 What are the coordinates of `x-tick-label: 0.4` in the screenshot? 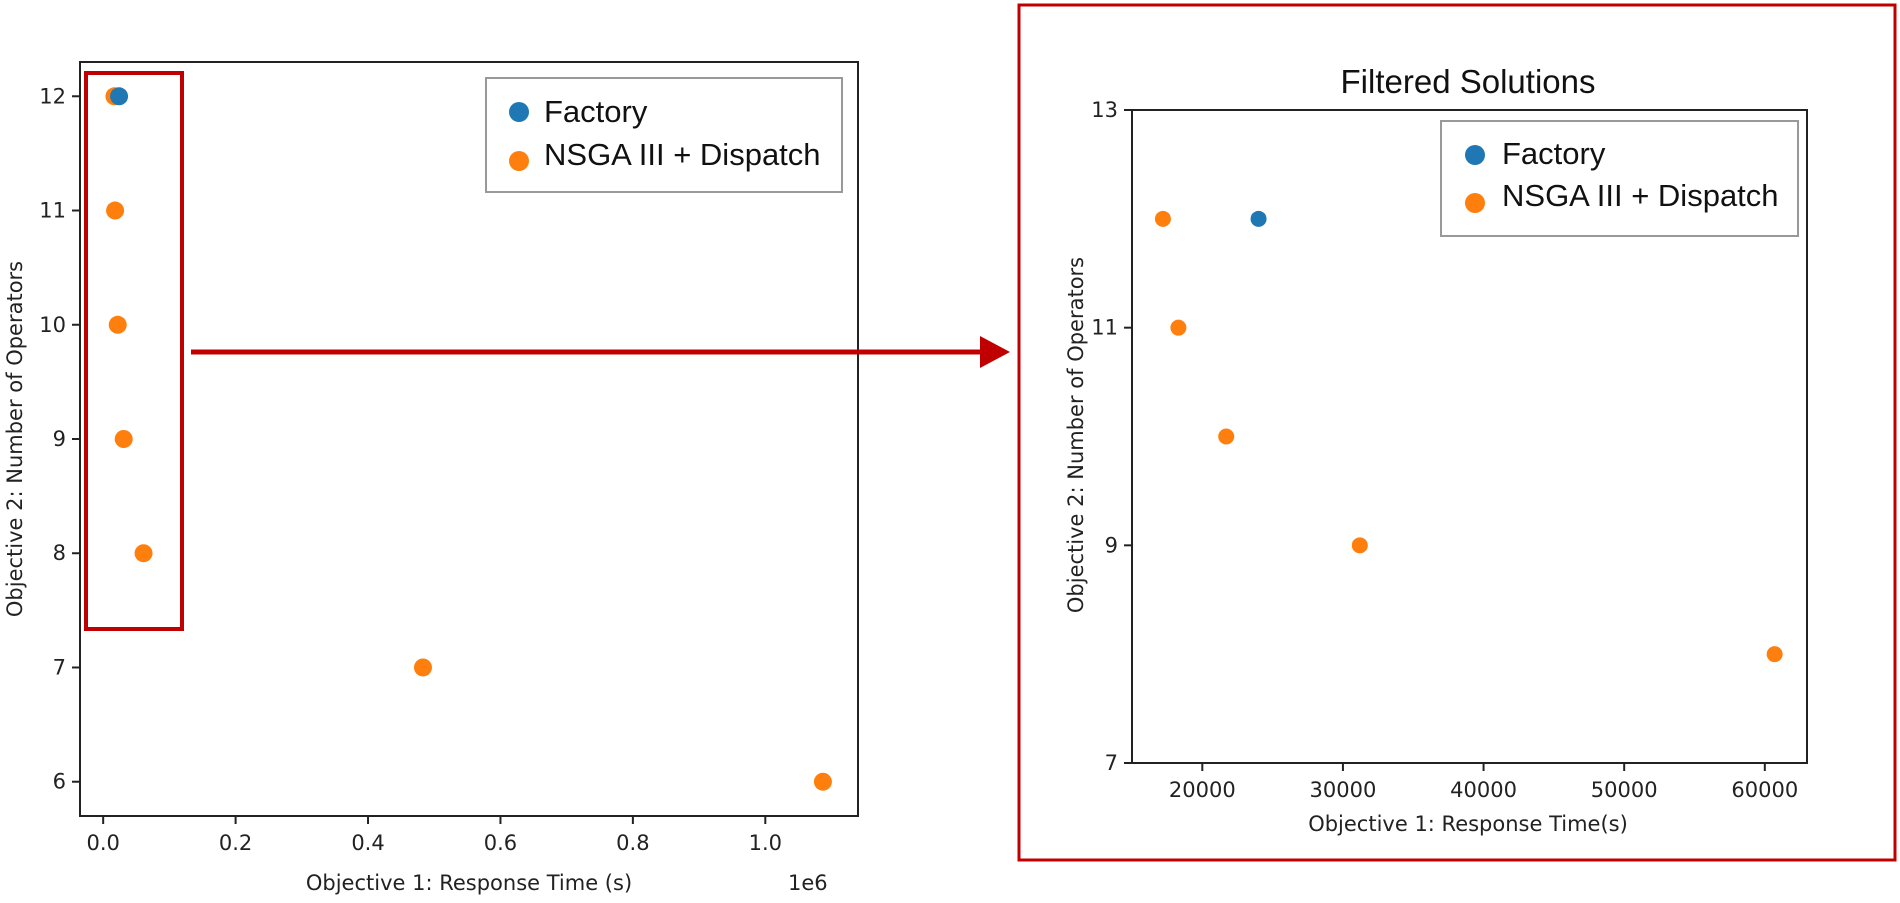 It's located at (367, 843).